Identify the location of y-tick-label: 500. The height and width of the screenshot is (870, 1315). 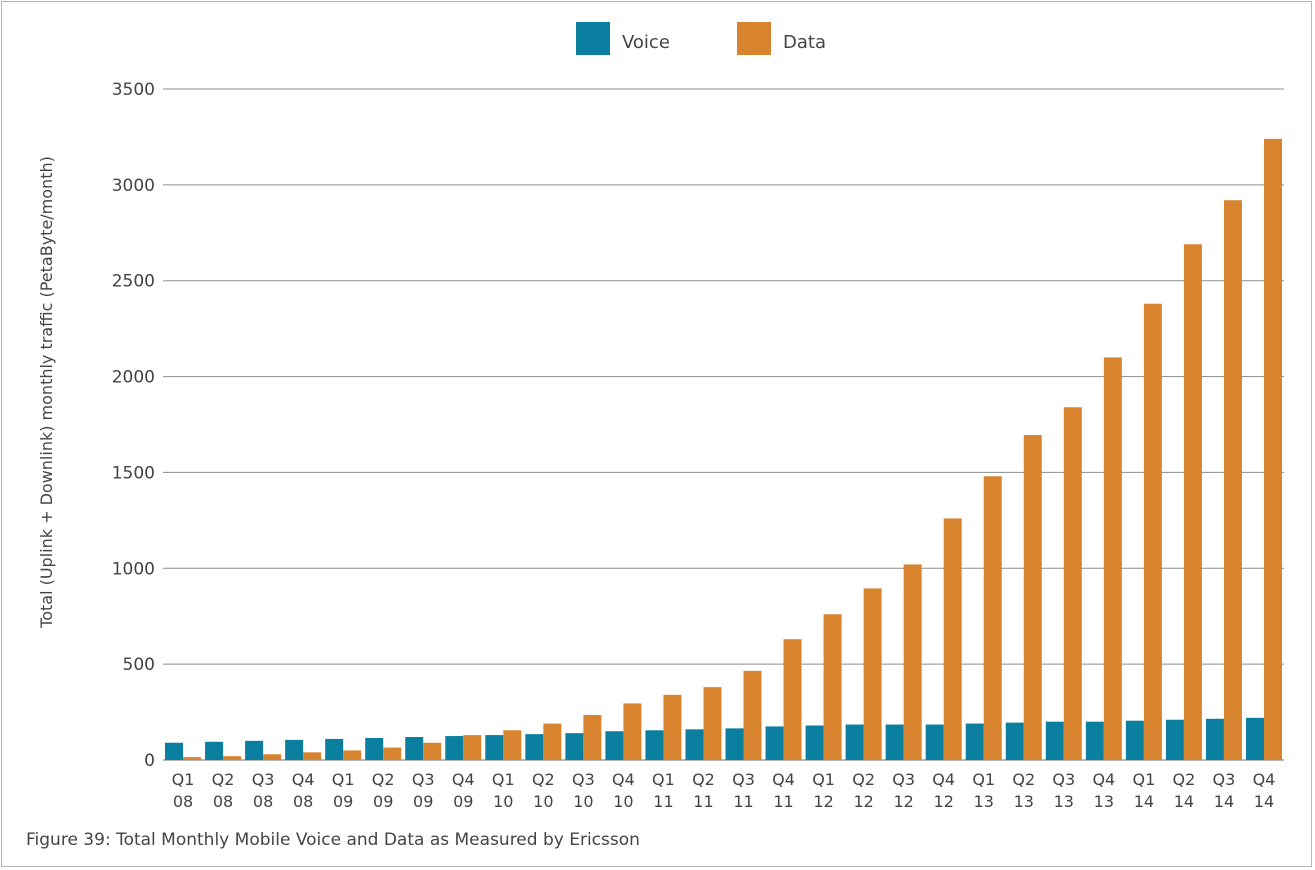
(139, 665).